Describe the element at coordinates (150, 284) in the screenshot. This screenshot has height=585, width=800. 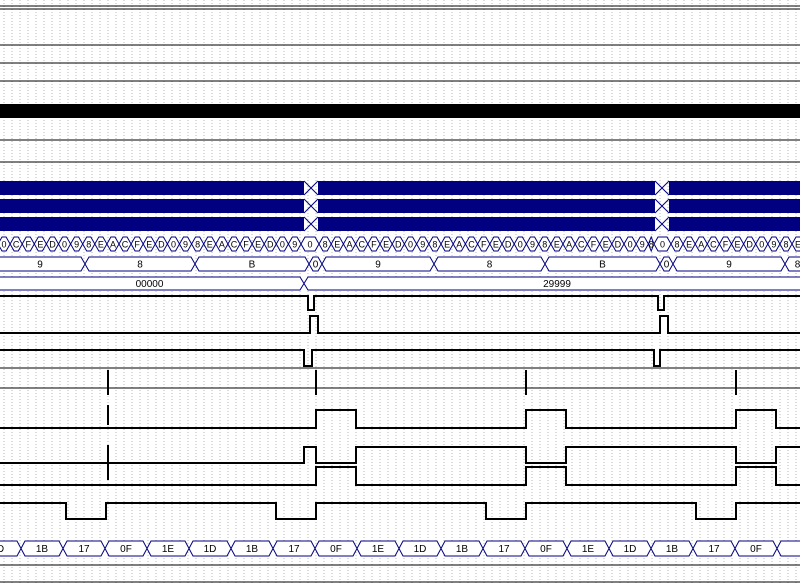
I see `bus-value: 00000` at that location.